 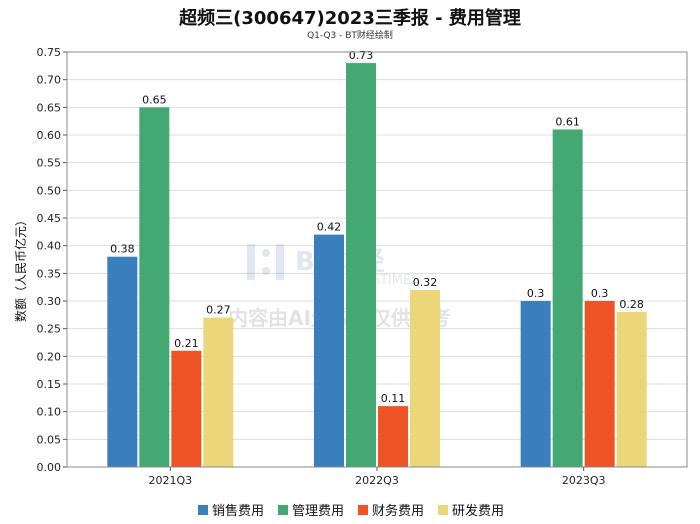 What do you see at coordinates (49, 273) in the screenshot?
I see `y-tick-label: 0.35` at bounding box center [49, 273].